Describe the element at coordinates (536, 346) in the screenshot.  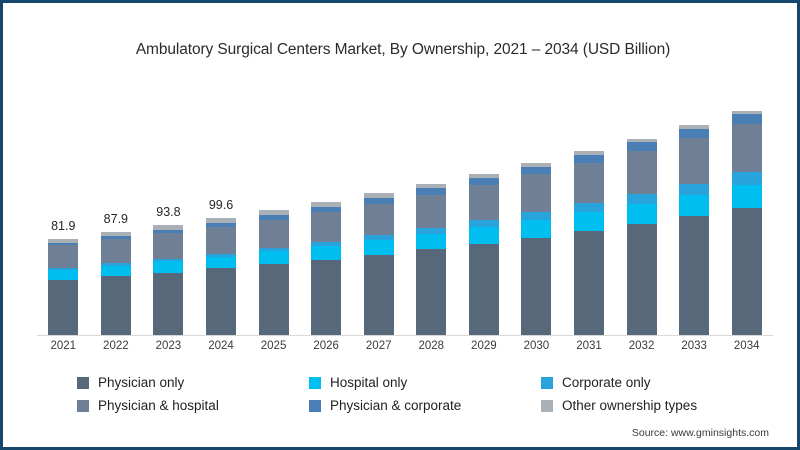
I see `x-tick-2030: 2030` at that location.